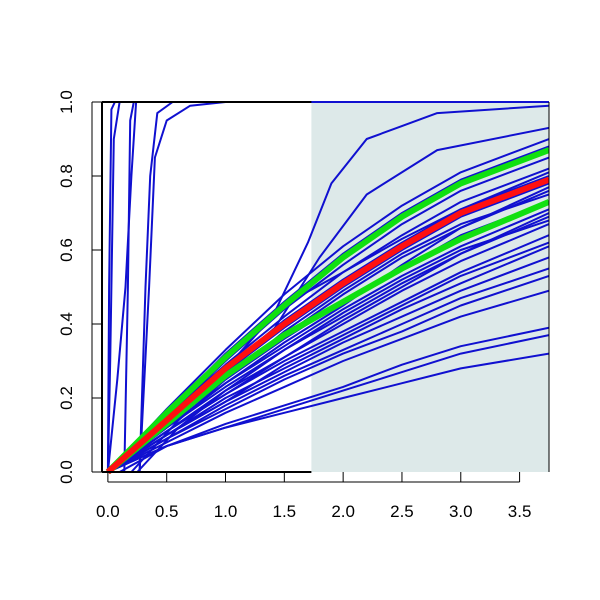 The image size is (600, 600). I want to click on x-tick-label: 0.5, so click(167, 511).